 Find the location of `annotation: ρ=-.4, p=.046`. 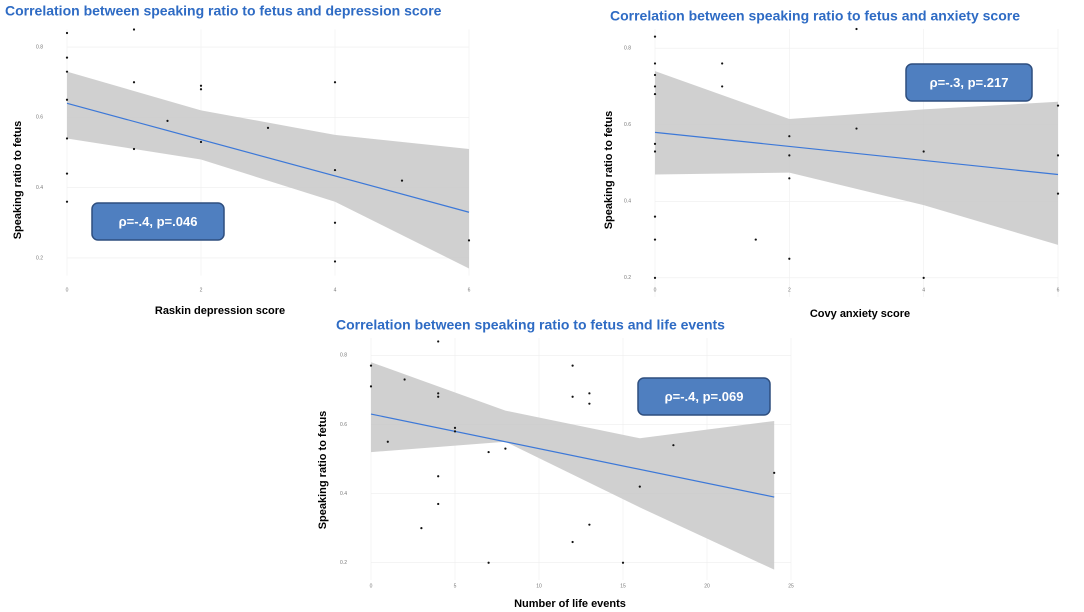

annotation: ρ=-.4, p=.046 is located at coordinates (158, 221).